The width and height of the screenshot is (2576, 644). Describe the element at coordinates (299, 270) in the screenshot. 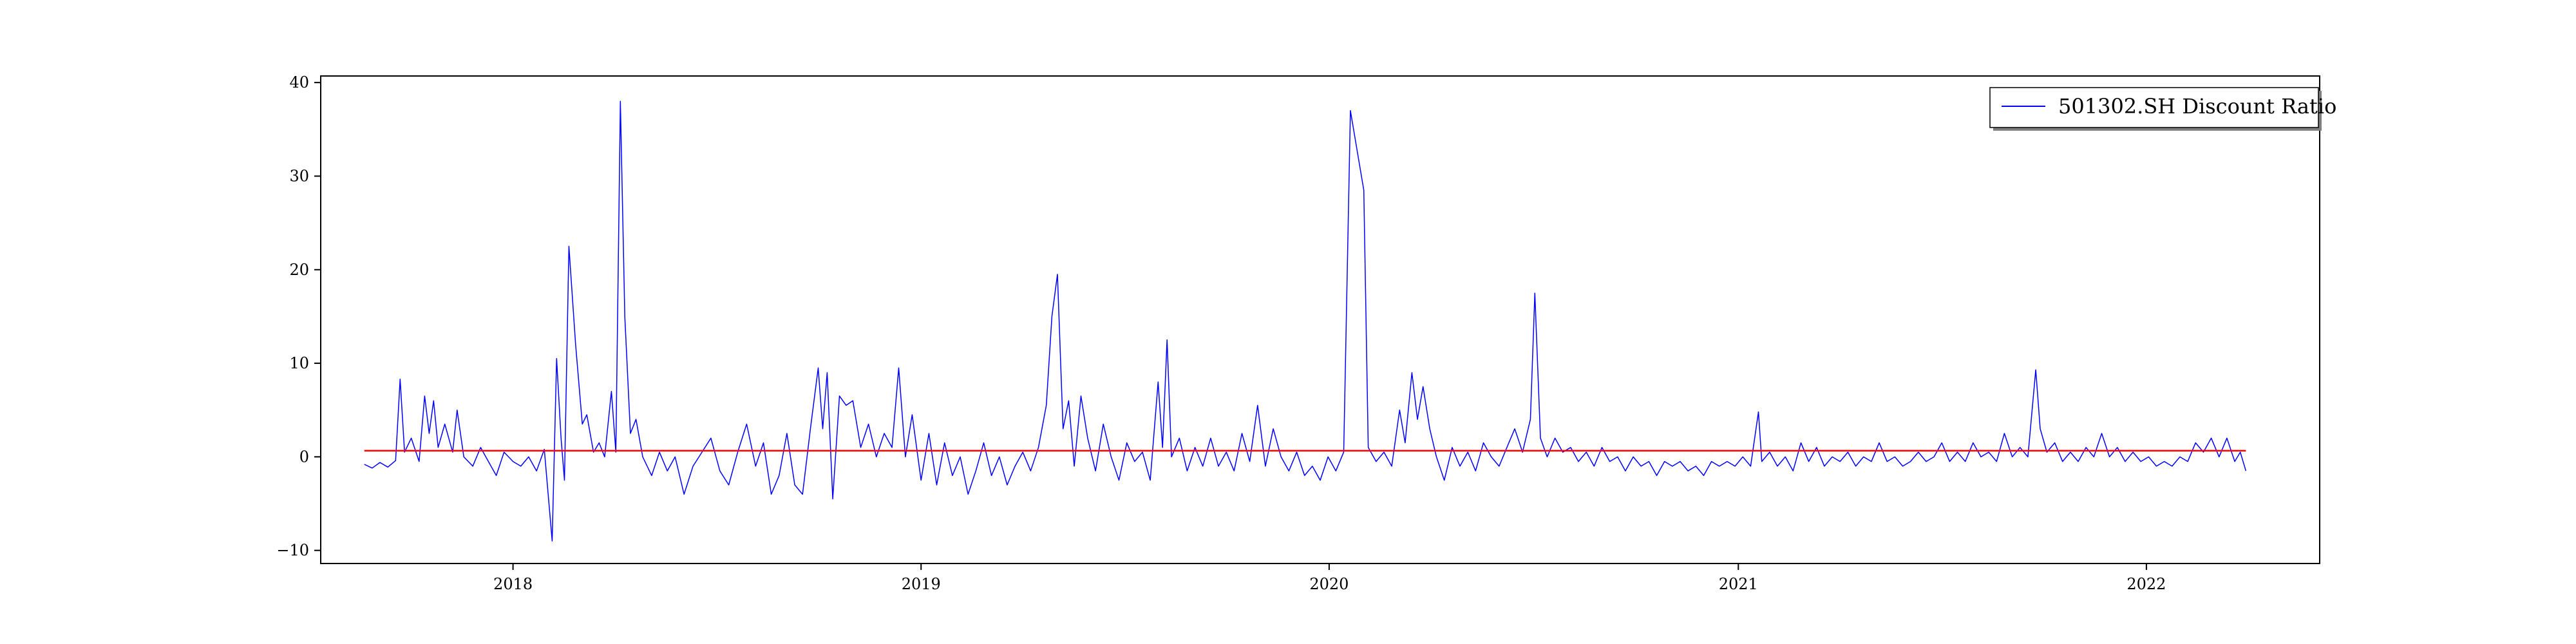

I see `y-tick-label: 20` at that location.